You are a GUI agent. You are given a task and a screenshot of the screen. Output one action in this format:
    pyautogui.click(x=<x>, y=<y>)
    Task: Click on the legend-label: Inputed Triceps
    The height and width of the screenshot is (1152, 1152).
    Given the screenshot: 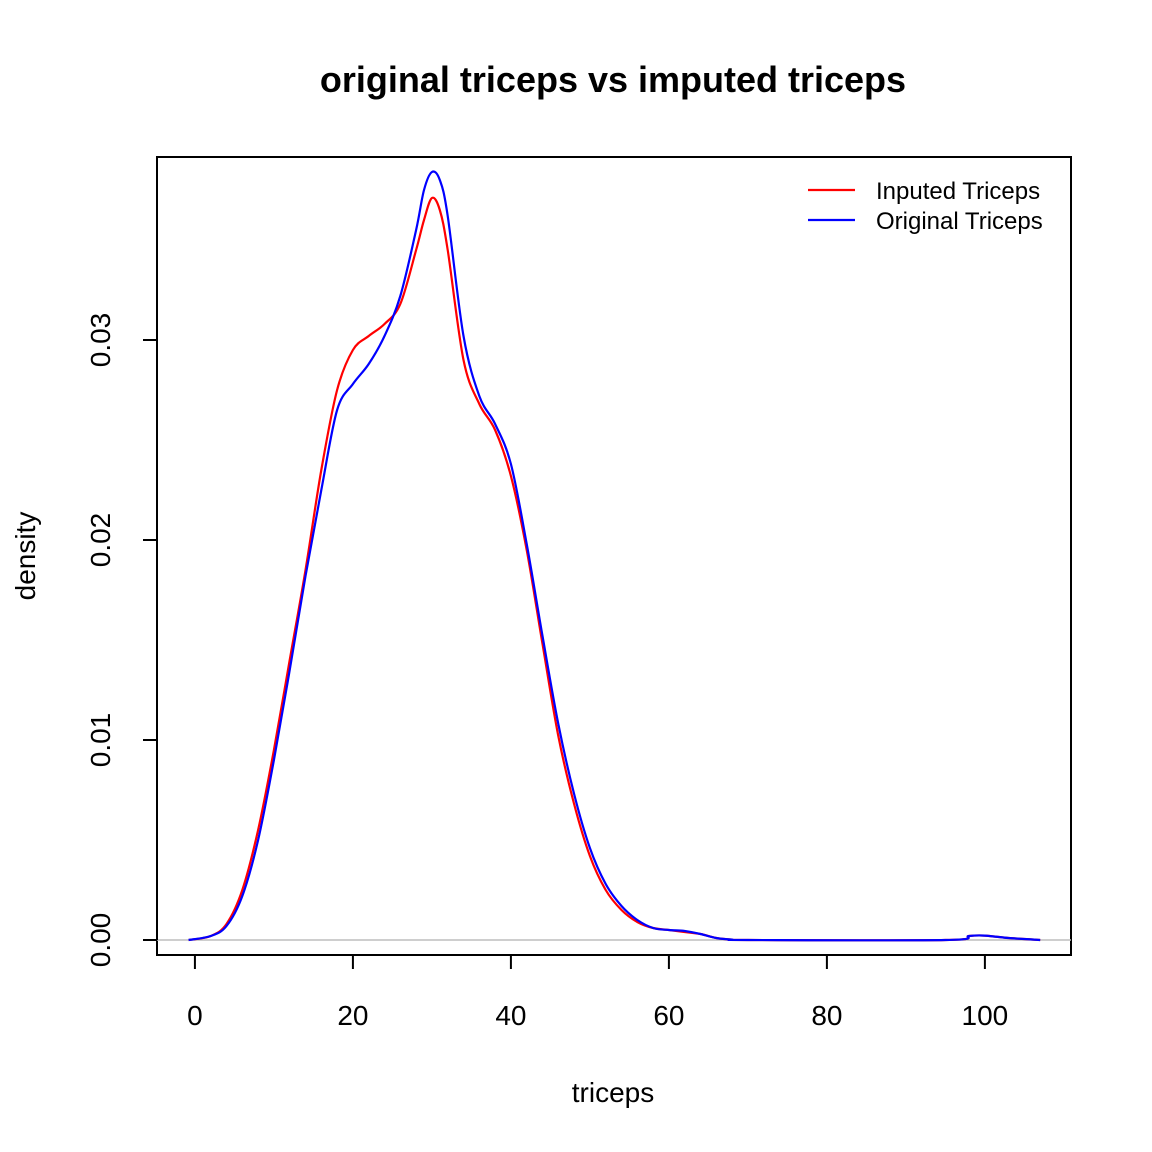 What is the action you would take?
    pyautogui.click(x=958, y=191)
    